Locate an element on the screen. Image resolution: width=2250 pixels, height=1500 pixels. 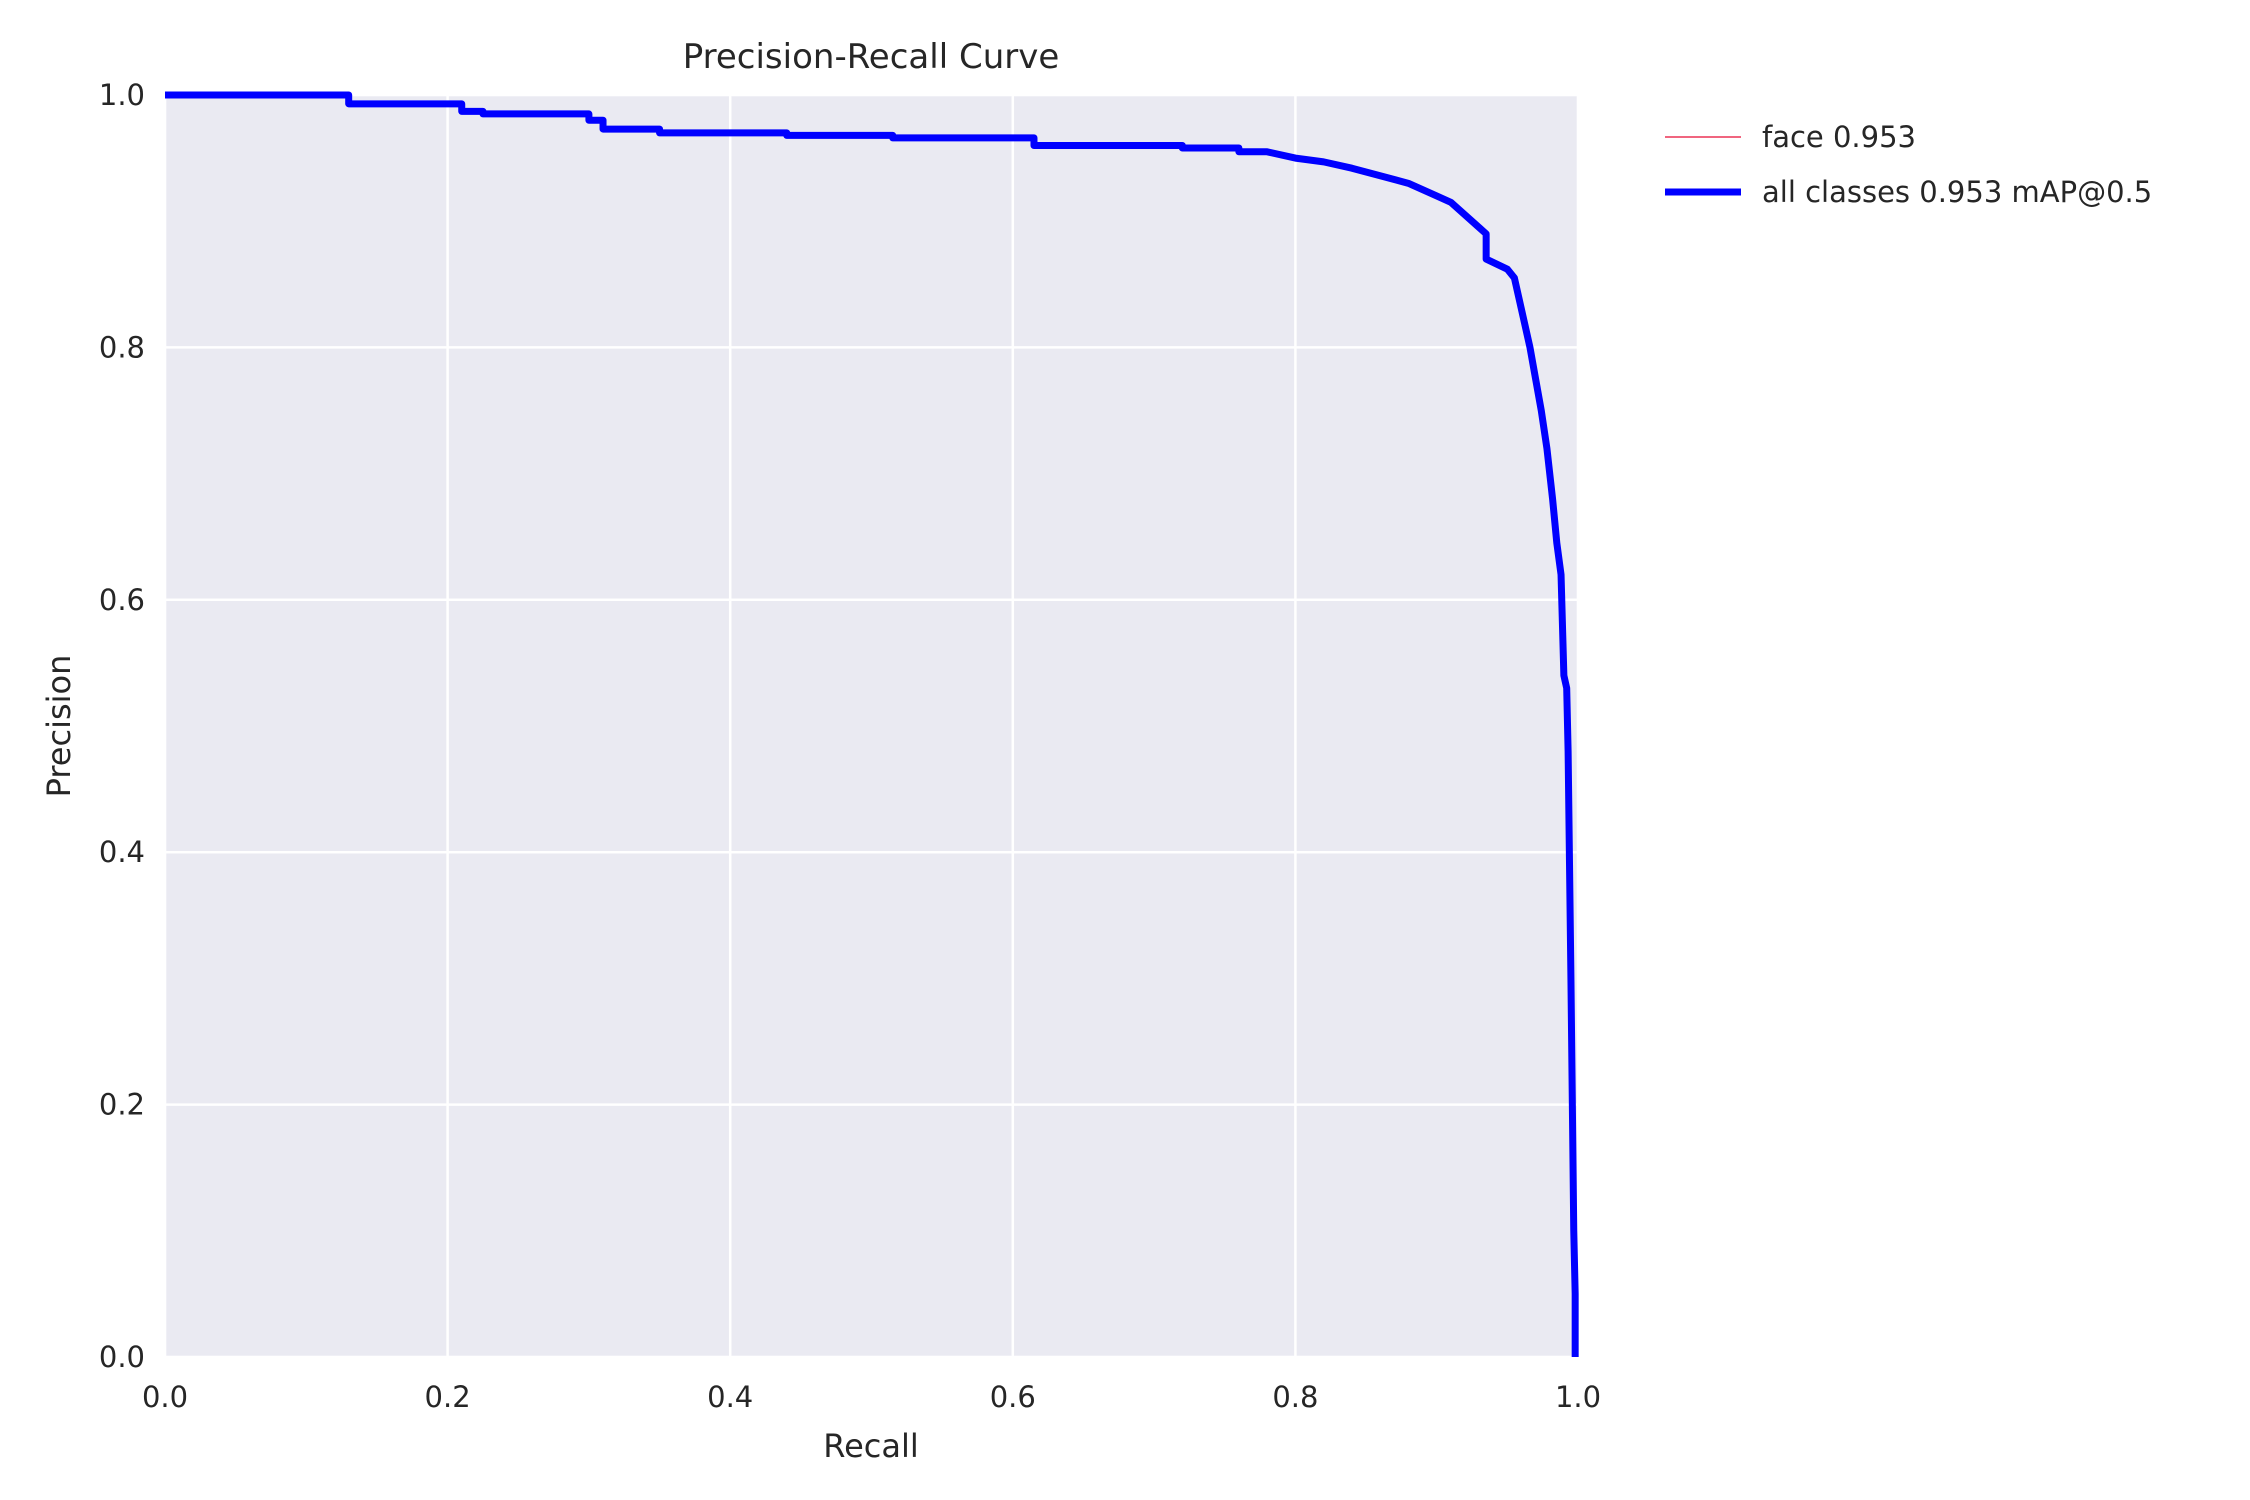
y-tick-label: 0.0 is located at coordinates (122, 1357).